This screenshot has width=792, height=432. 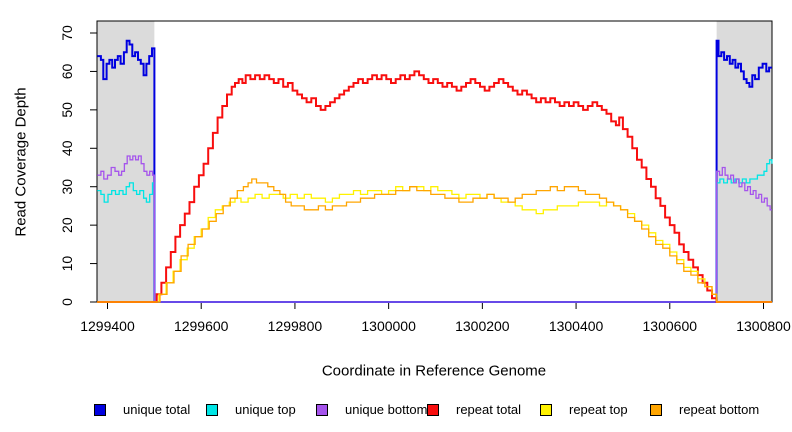 What do you see at coordinates (295, 326) in the screenshot?
I see `x-tick-label: 1299800` at bounding box center [295, 326].